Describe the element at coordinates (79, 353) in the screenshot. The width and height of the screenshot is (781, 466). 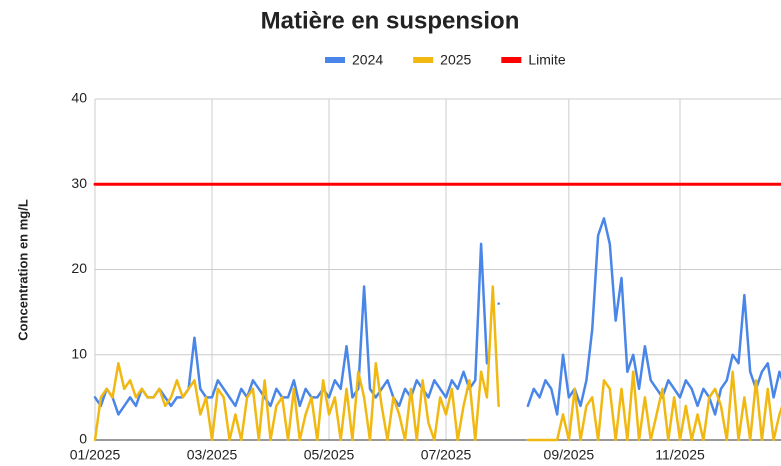
I see `y-tick-label: 10` at that location.